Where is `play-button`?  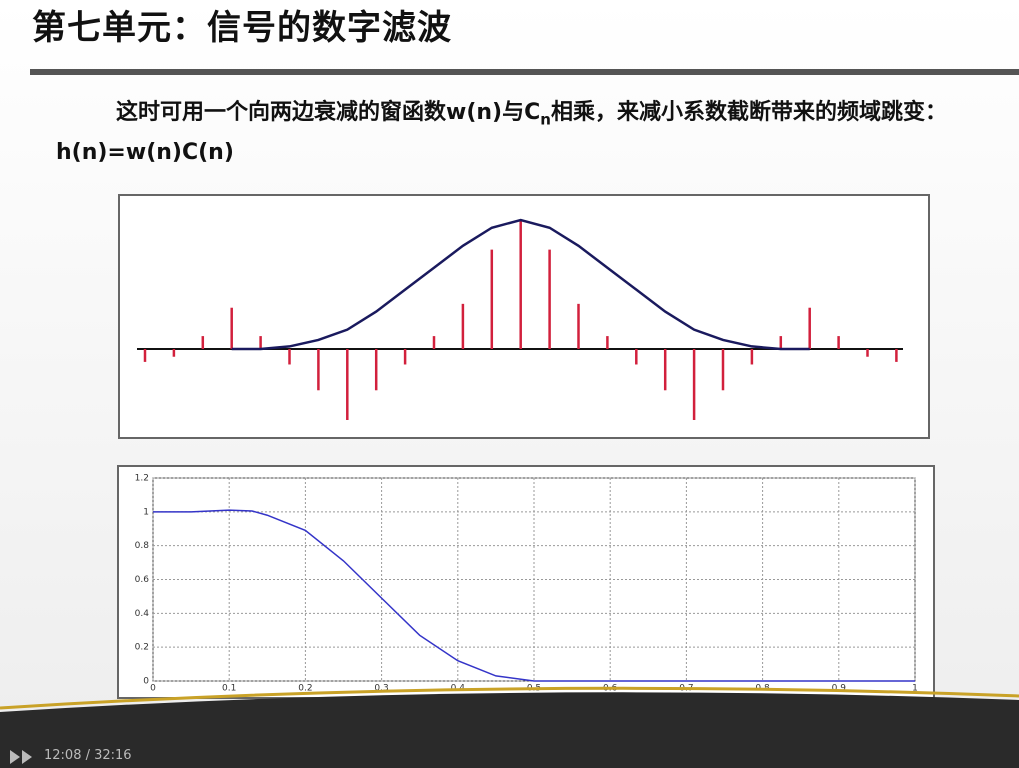
play-button is located at coordinates (21, 757).